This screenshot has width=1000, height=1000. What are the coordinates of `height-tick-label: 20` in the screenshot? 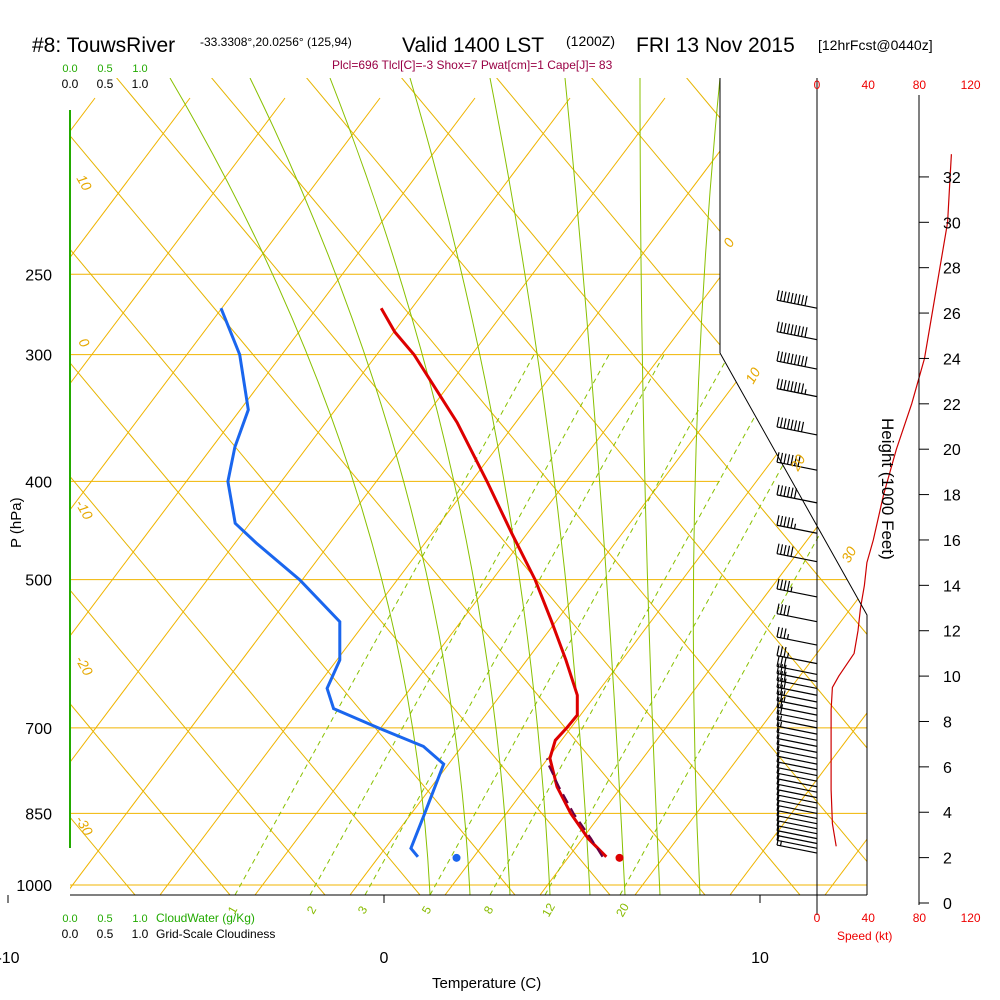 It's located at (952, 450).